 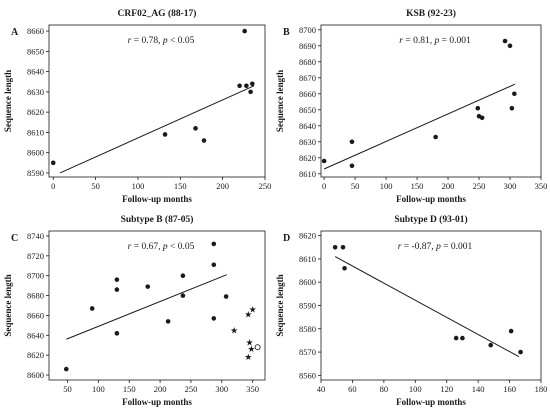 I want to click on r-value: = 0.78,, so click(x=146, y=41).